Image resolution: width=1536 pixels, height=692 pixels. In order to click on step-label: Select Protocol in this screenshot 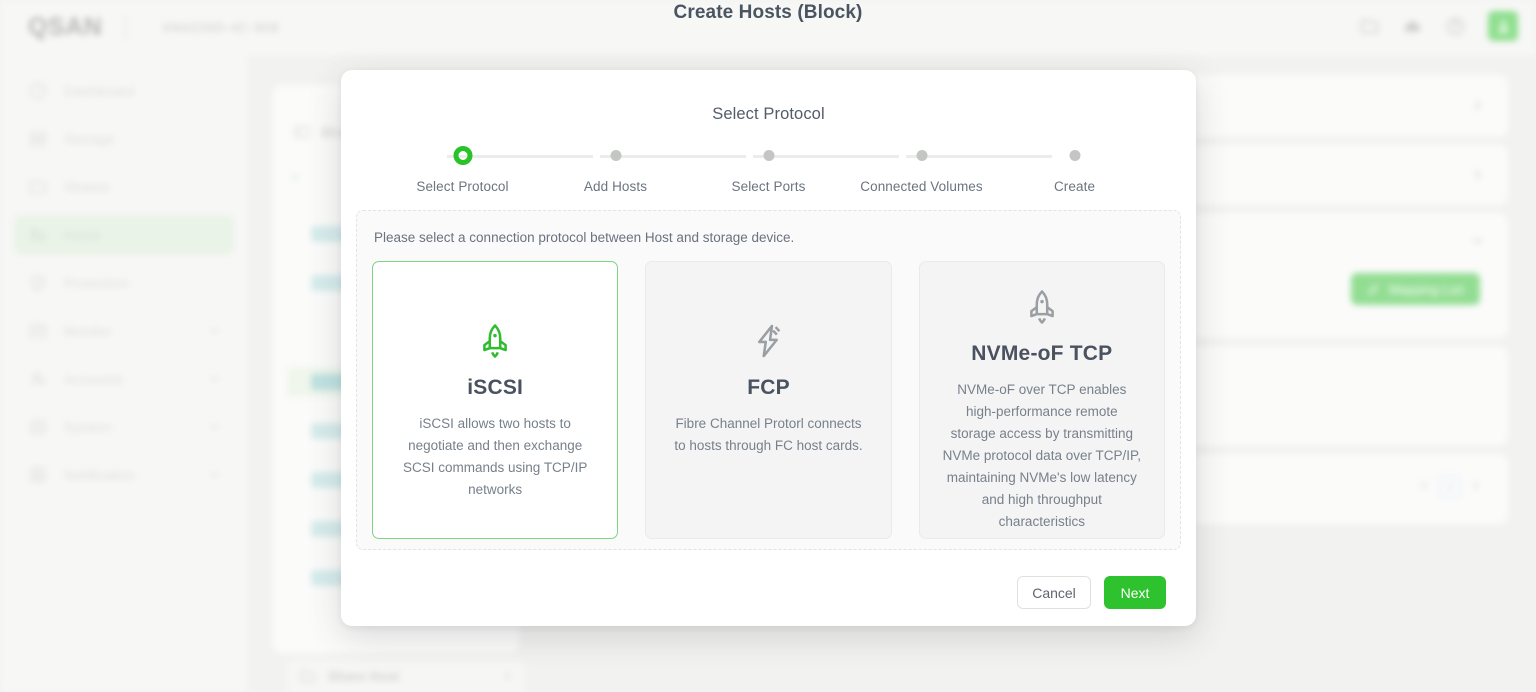, I will do `click(462, 186)`.